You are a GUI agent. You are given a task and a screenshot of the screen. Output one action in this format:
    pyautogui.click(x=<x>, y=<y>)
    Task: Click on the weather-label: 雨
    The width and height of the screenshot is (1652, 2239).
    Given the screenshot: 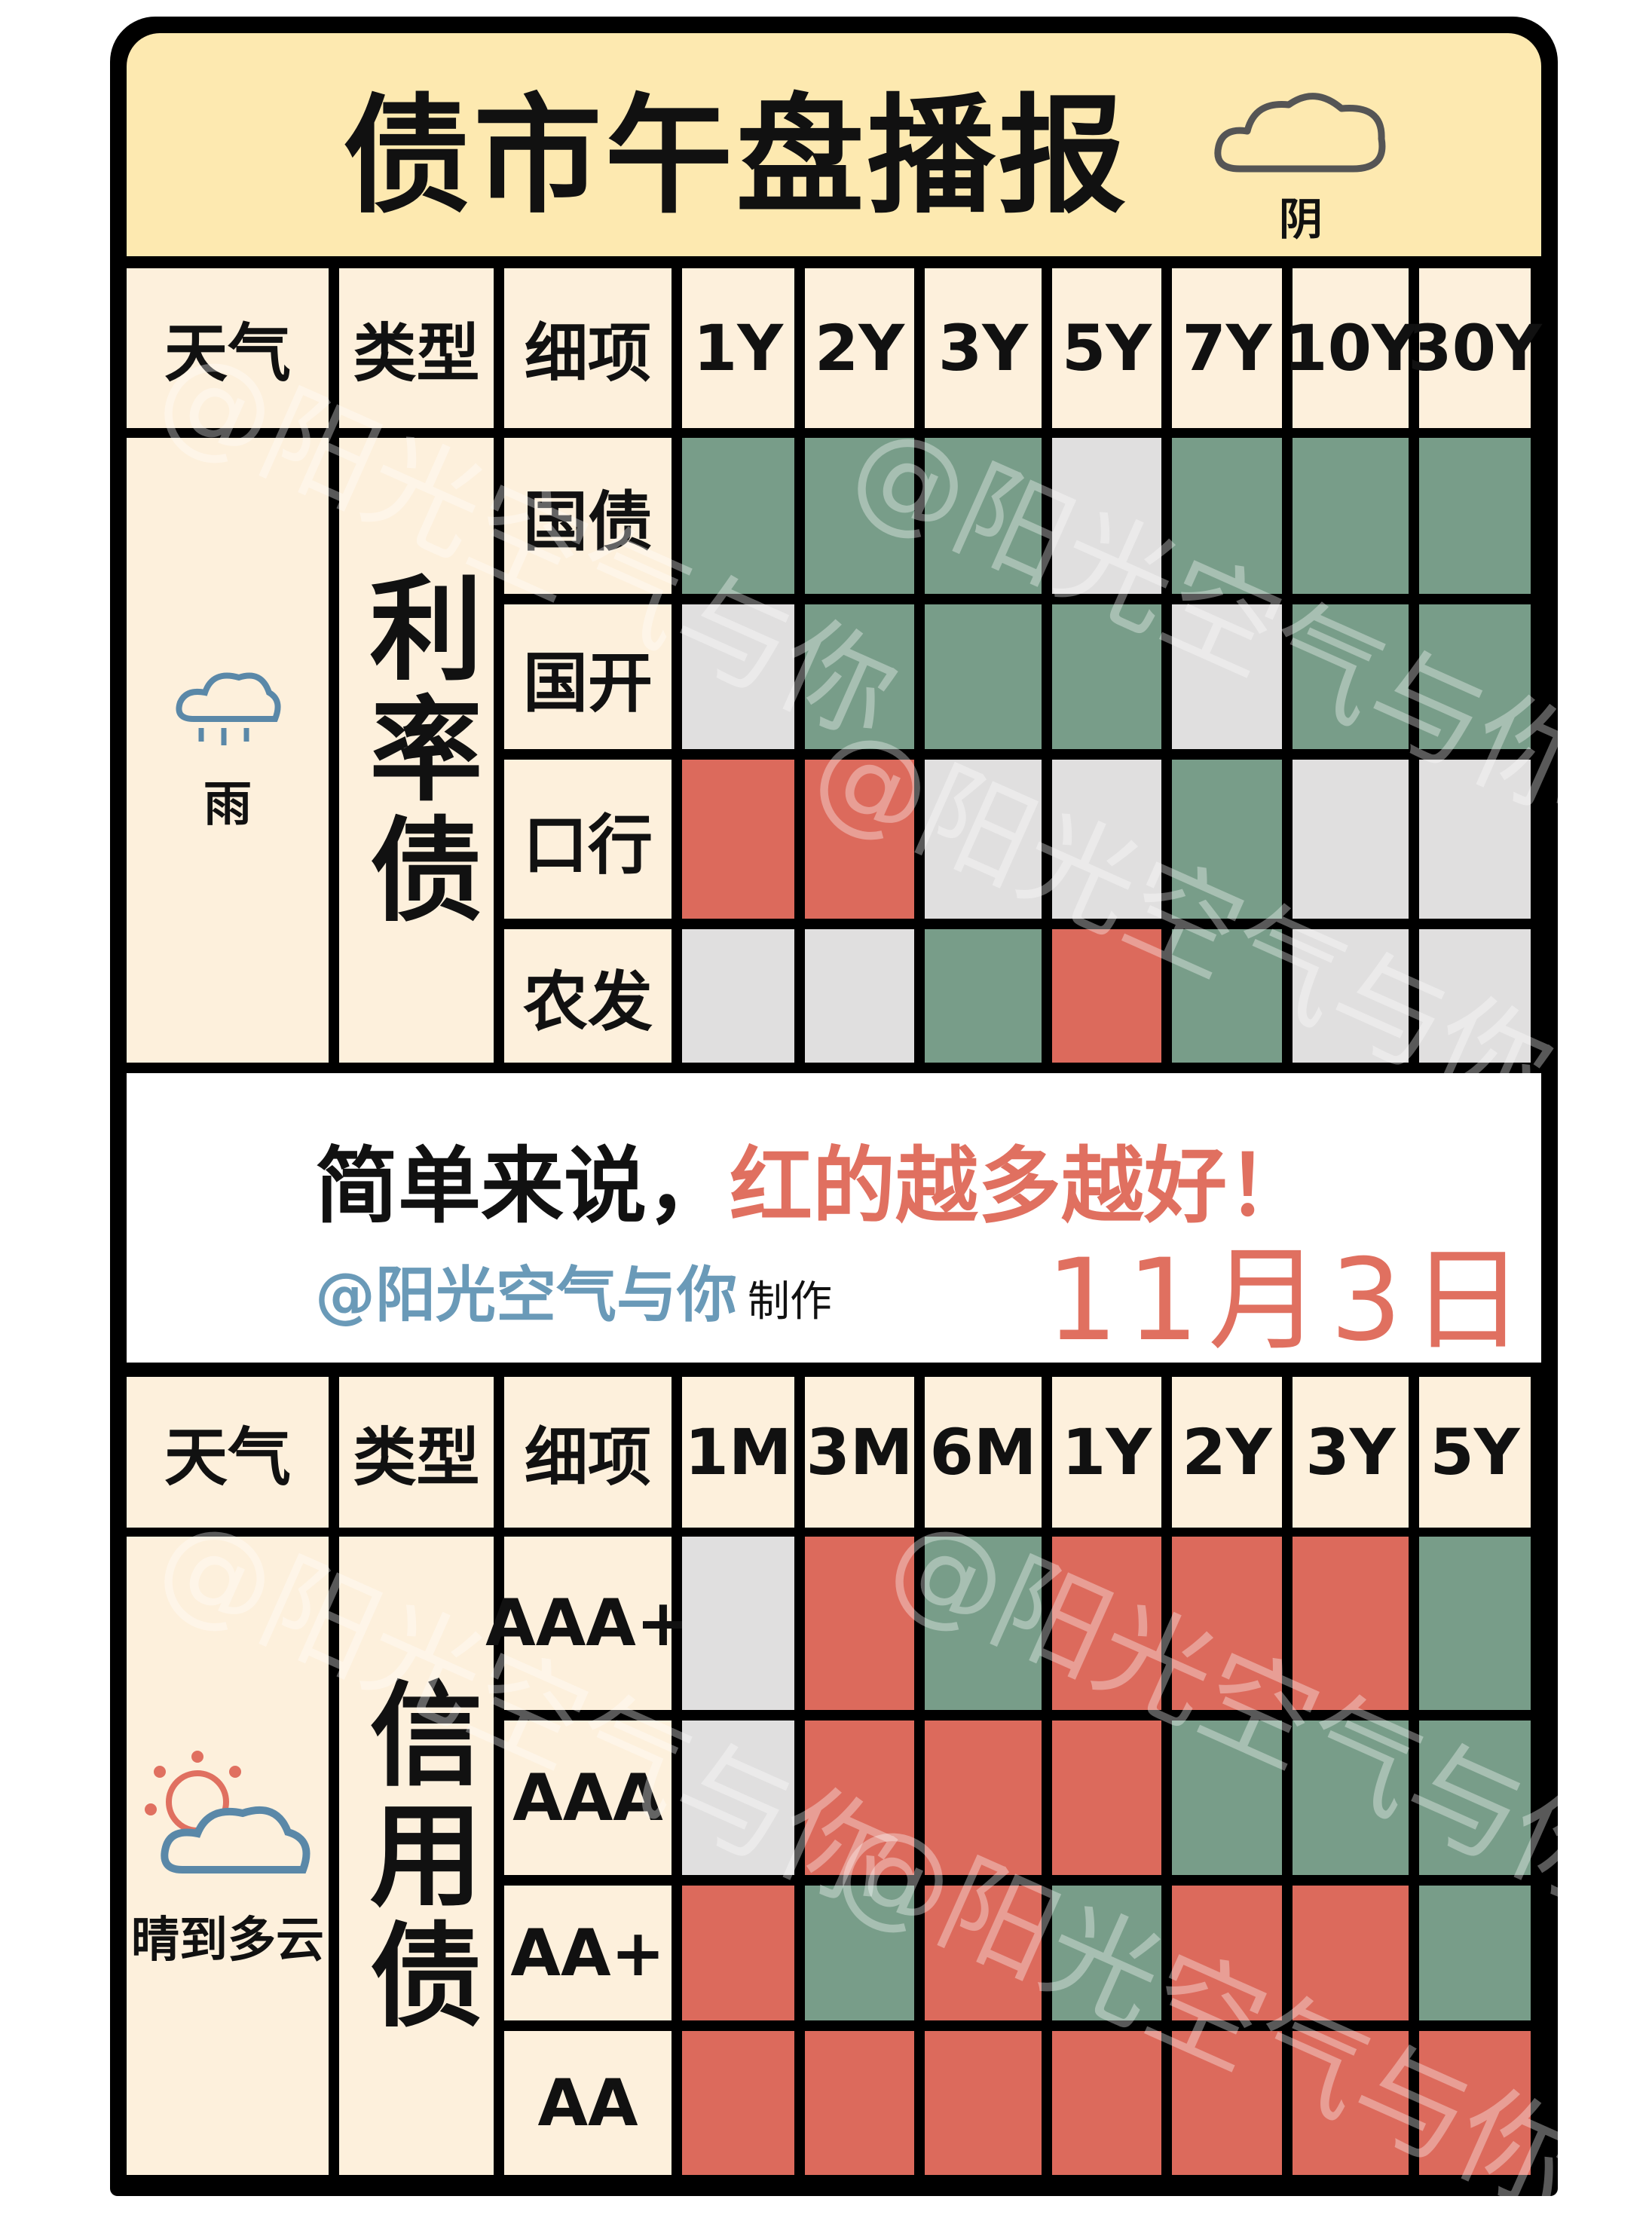 What is the action you would take?
    pyautogui.click(x=227, y=805)
    